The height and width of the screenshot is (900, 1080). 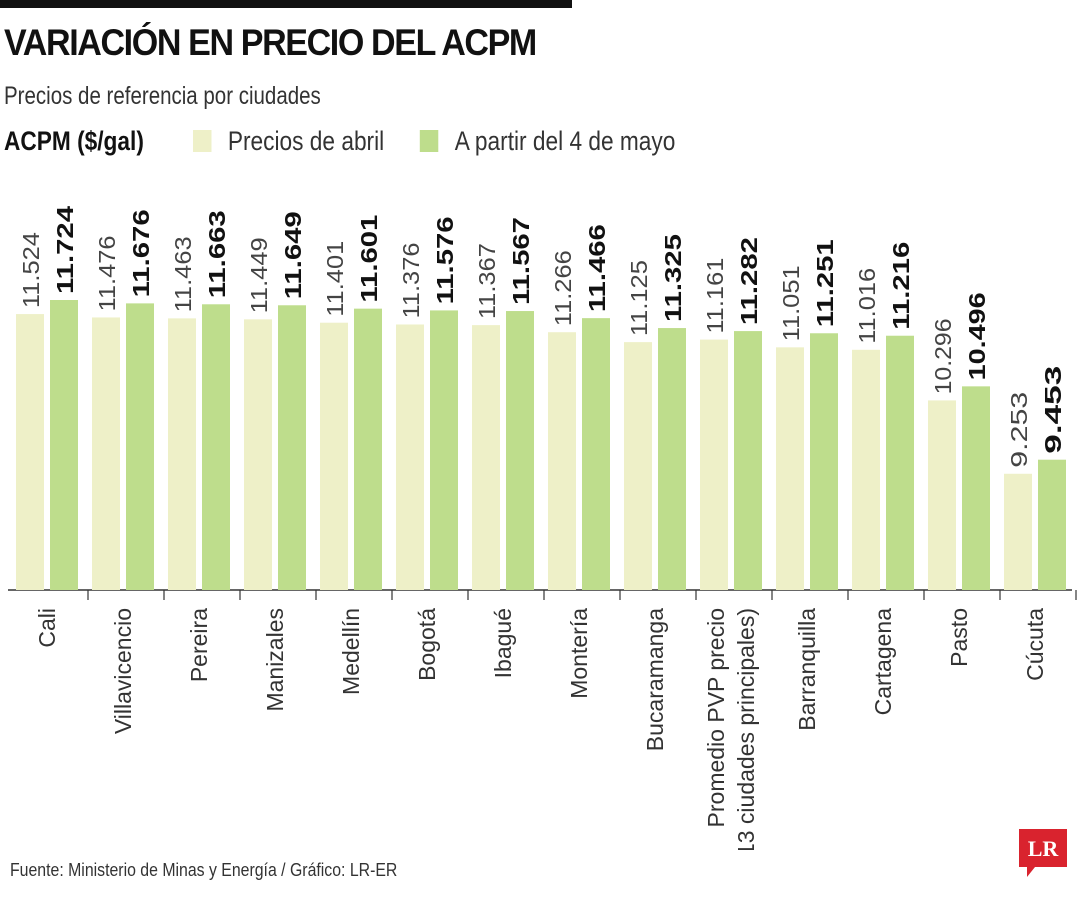 I want to click on category-label: Cali, so click(x=47, y=628).